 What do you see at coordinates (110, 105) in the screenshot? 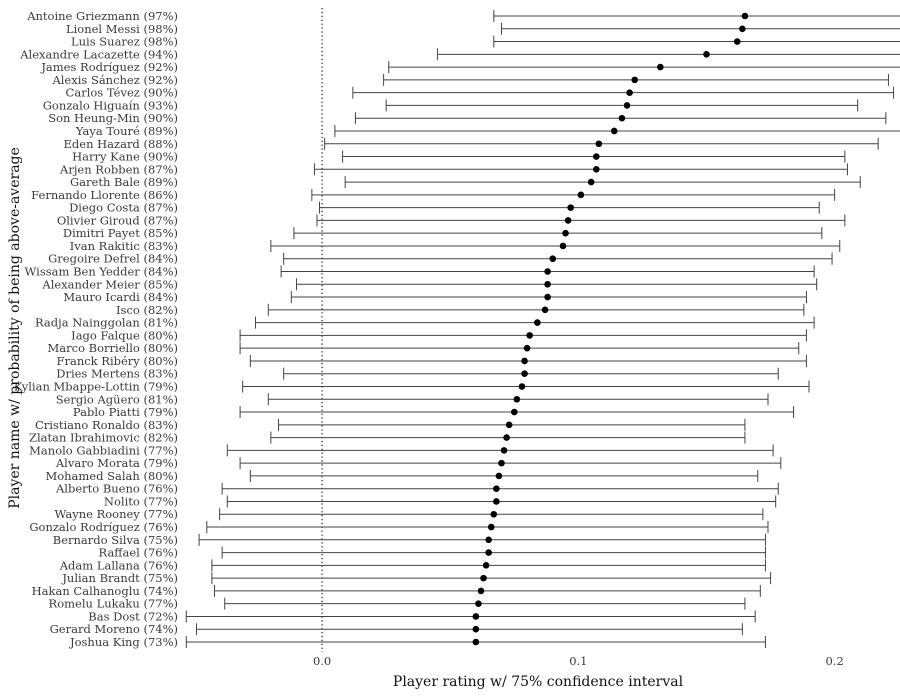
I see `player-label: Gonzalo Higuaín (93%)` at bounding box center [110, 105].